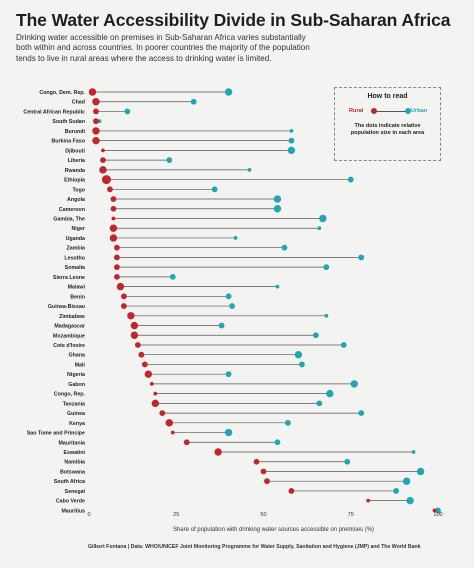 This screenshot has height=568, width=474. What do you see at coordinates (76, 200) in the screenshot?
I see `country-label: Angola` at bounding box center [76, 200].